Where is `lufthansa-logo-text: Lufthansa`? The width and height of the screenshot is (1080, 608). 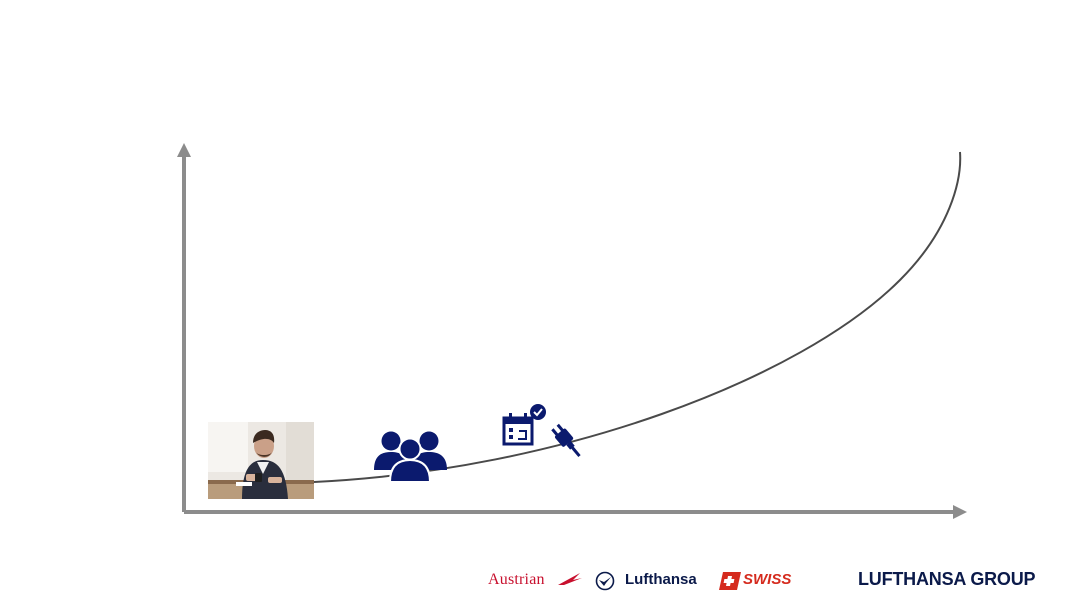 lufthansa-logo-text: Lufthansa is located at coordinates (661, 579).